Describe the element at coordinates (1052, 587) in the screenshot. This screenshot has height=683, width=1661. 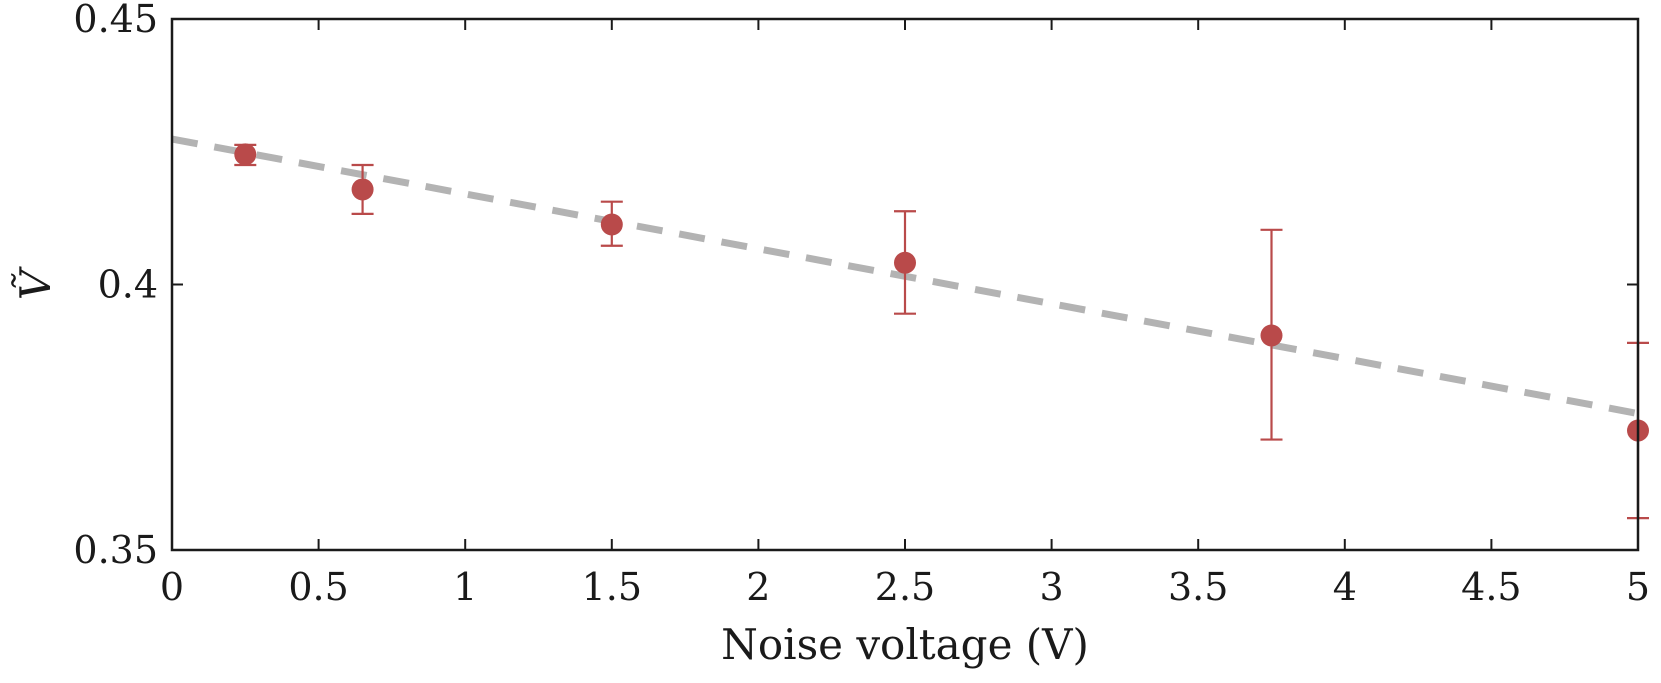
I see `x-tick-label: 3` at that location.